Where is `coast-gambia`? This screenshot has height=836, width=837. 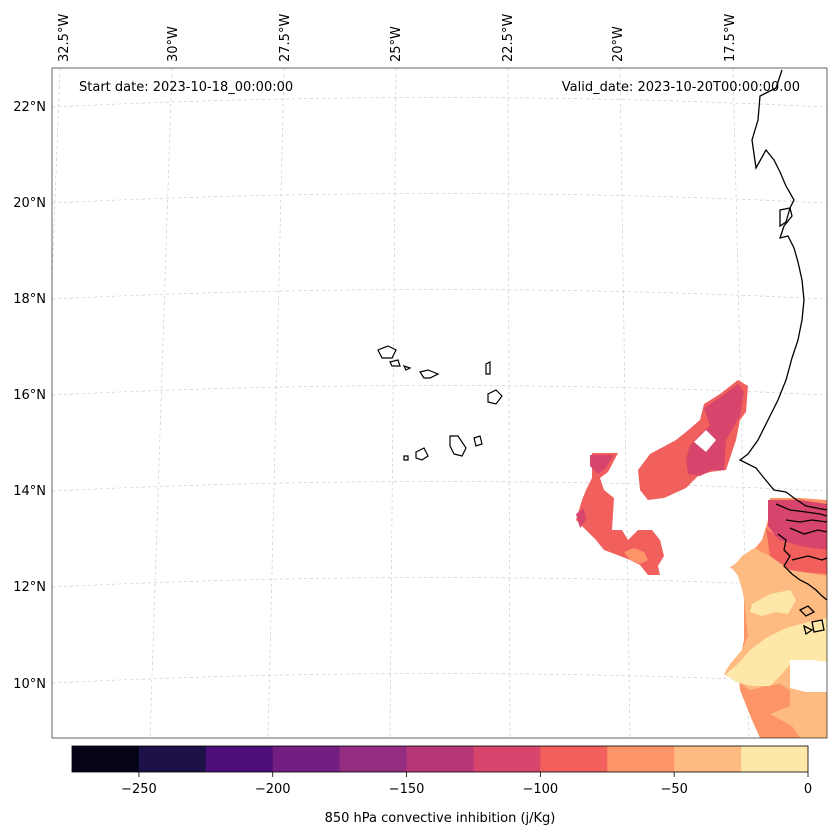
coast-gambia is located at coordinates (801, 513).